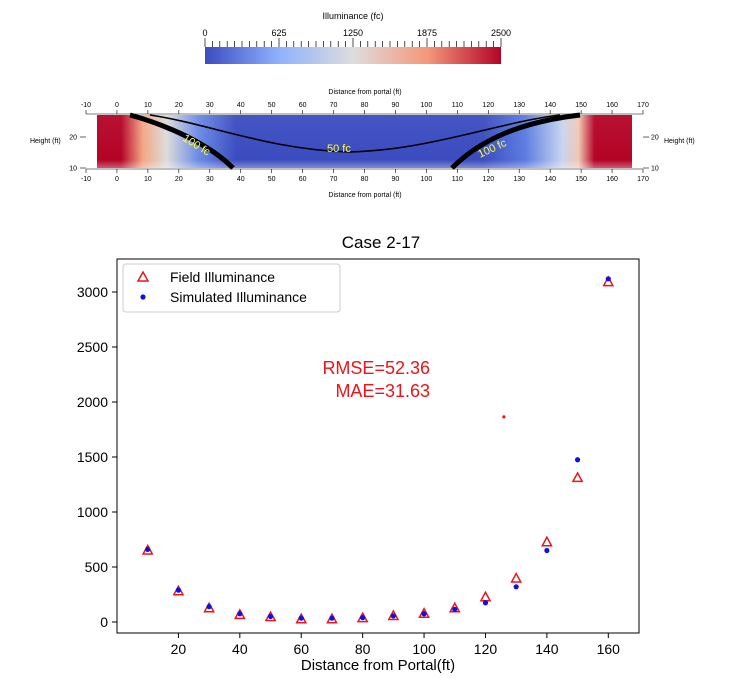 Image resolution: width=731 pixels, height=678 pixels. What do you see at coordinates (486, 649) in the screenshot?
I see `x-tick-label: 120` at bounding box center [486, 649].